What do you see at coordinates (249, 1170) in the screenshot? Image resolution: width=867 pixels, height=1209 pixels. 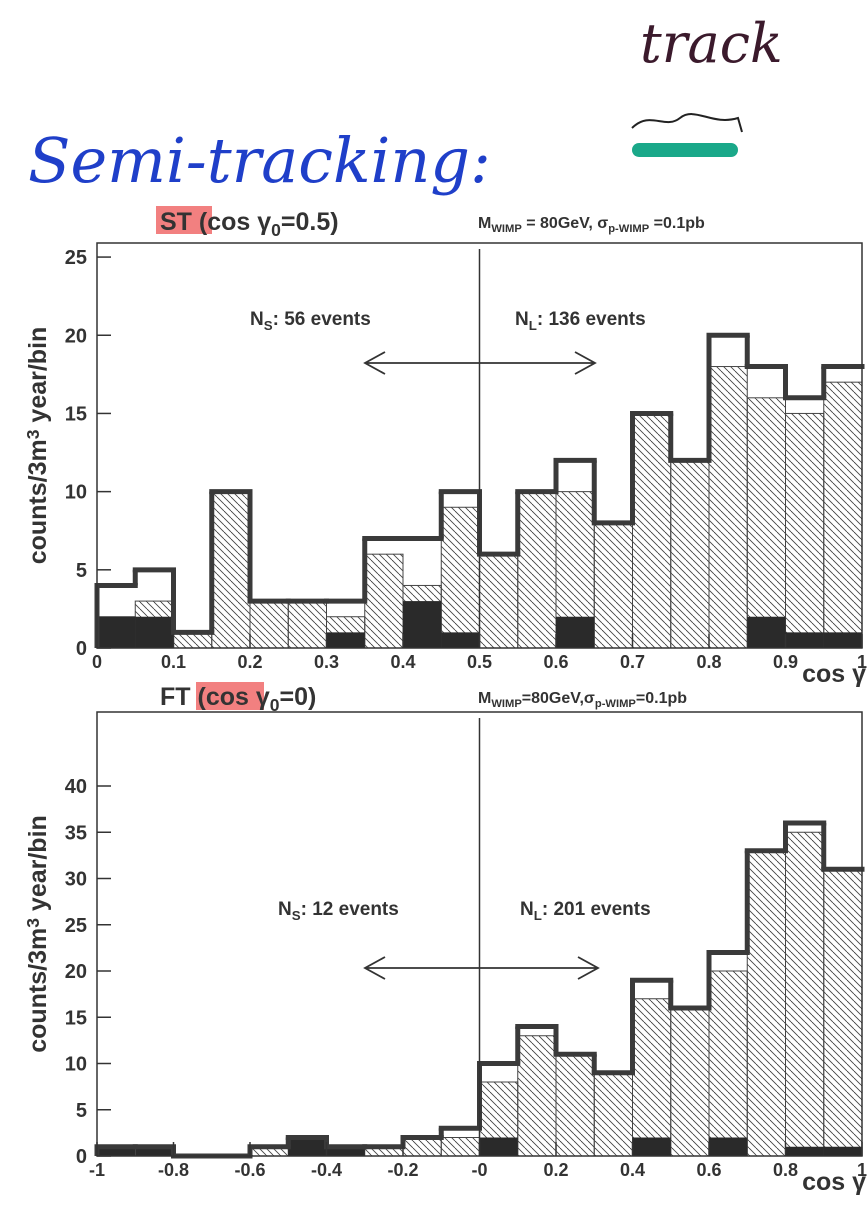 I see `x-tick-label: -0.6` at bounding box center [249, 1170].